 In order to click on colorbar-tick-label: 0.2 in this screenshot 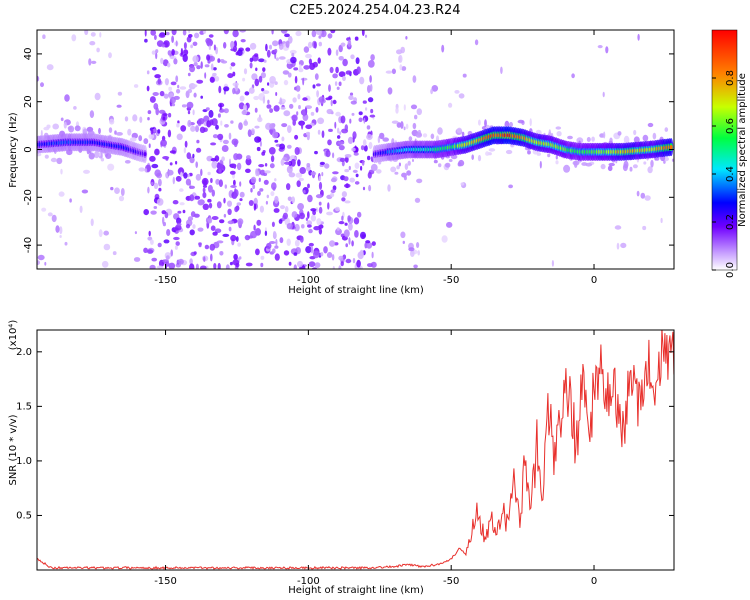, I will do `click(730, 222)`.